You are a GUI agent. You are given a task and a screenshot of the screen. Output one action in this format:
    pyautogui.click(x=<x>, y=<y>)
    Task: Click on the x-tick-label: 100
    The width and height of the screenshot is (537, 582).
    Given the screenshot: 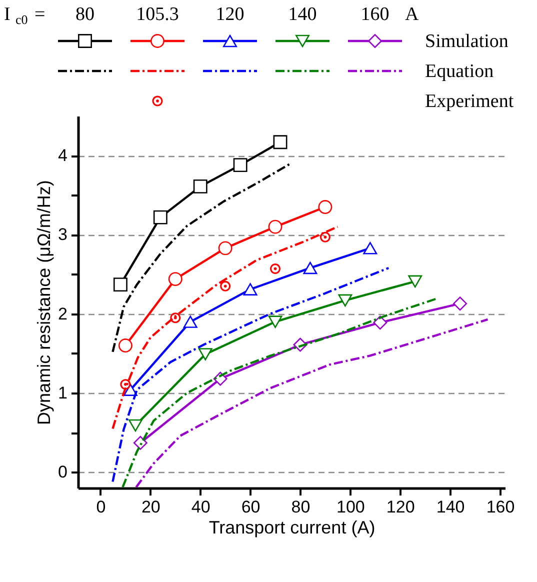 What is the action you would take?
    pyautogui.click(x=350, y=507)
    